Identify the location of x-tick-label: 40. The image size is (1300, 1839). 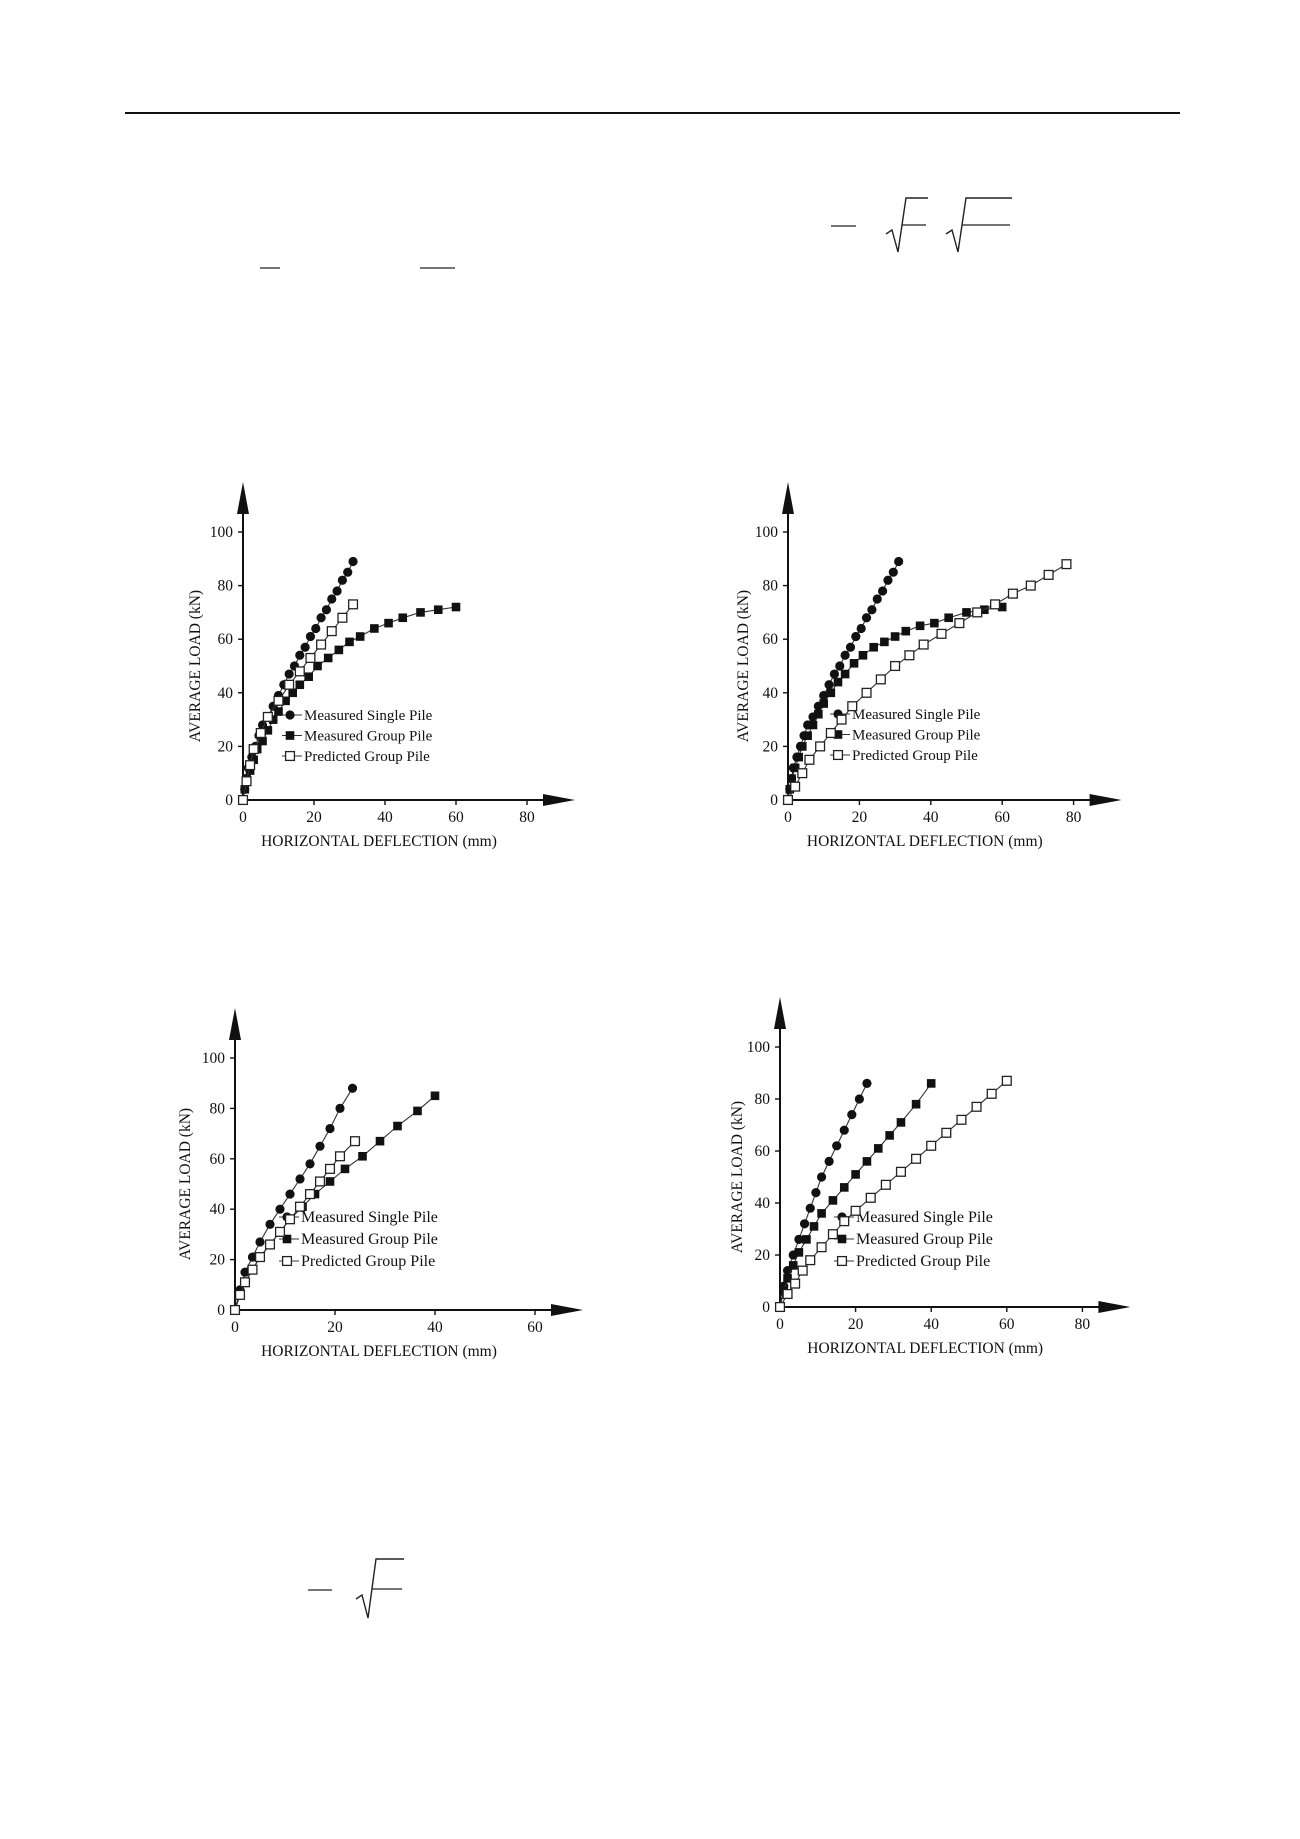
(385, 817).